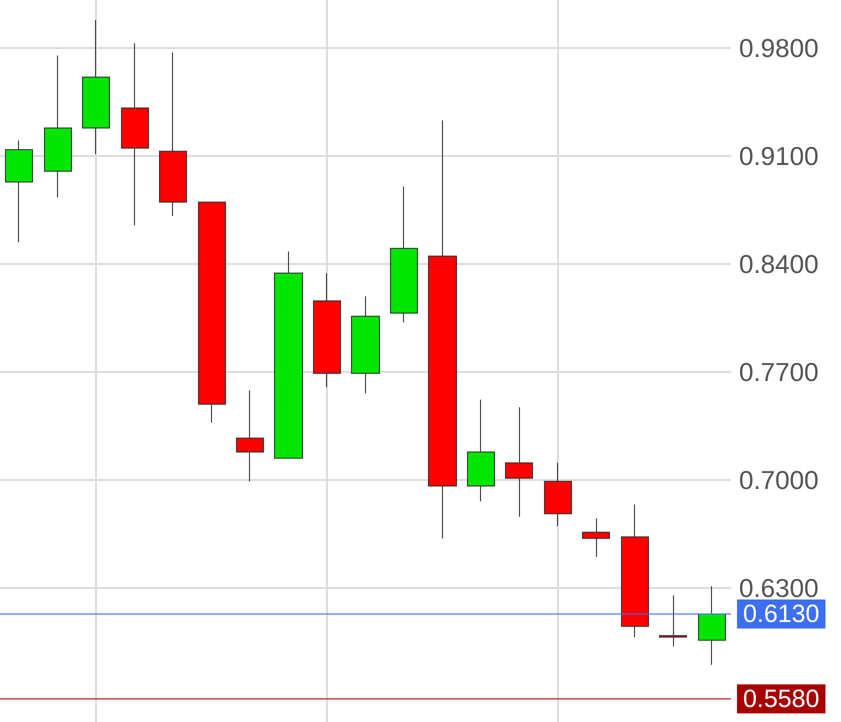 The height and width of the screenshot is (722, 841). What do you see at coordinates (779, 371) in the screenshot?
I see `y-tick-label: 0.7700` at bounding box center [779, 371].